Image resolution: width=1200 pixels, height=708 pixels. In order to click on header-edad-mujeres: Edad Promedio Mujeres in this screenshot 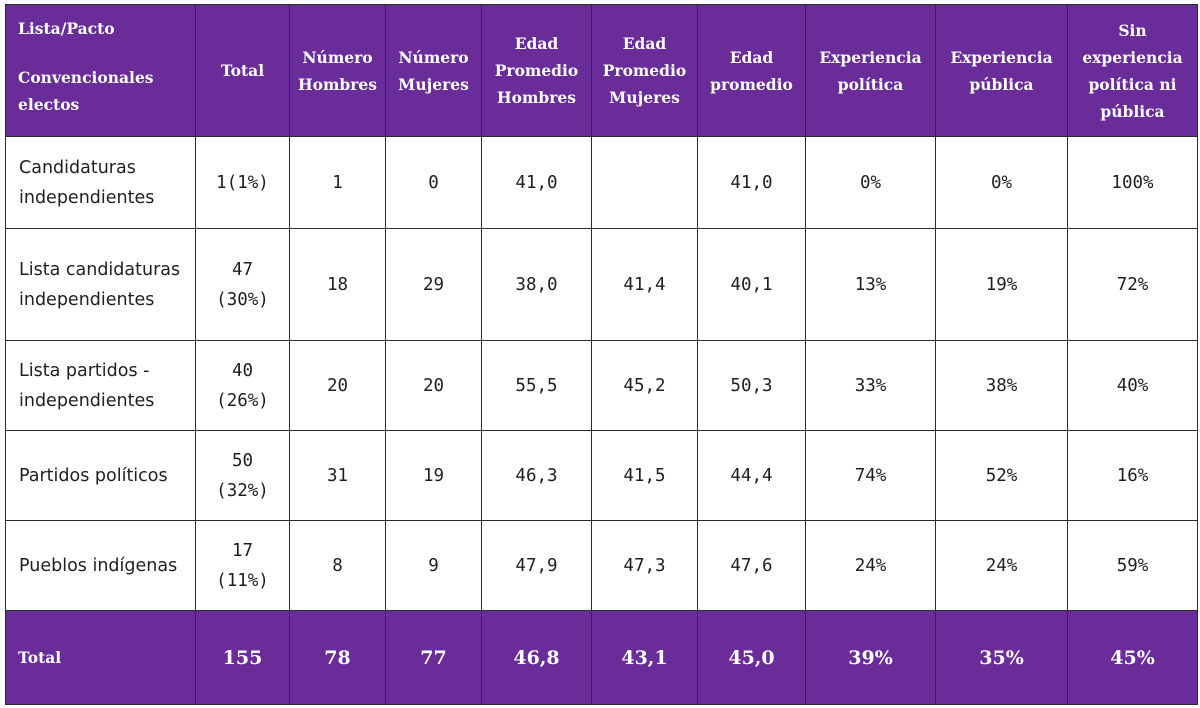, I will do `click(644, 70)`.